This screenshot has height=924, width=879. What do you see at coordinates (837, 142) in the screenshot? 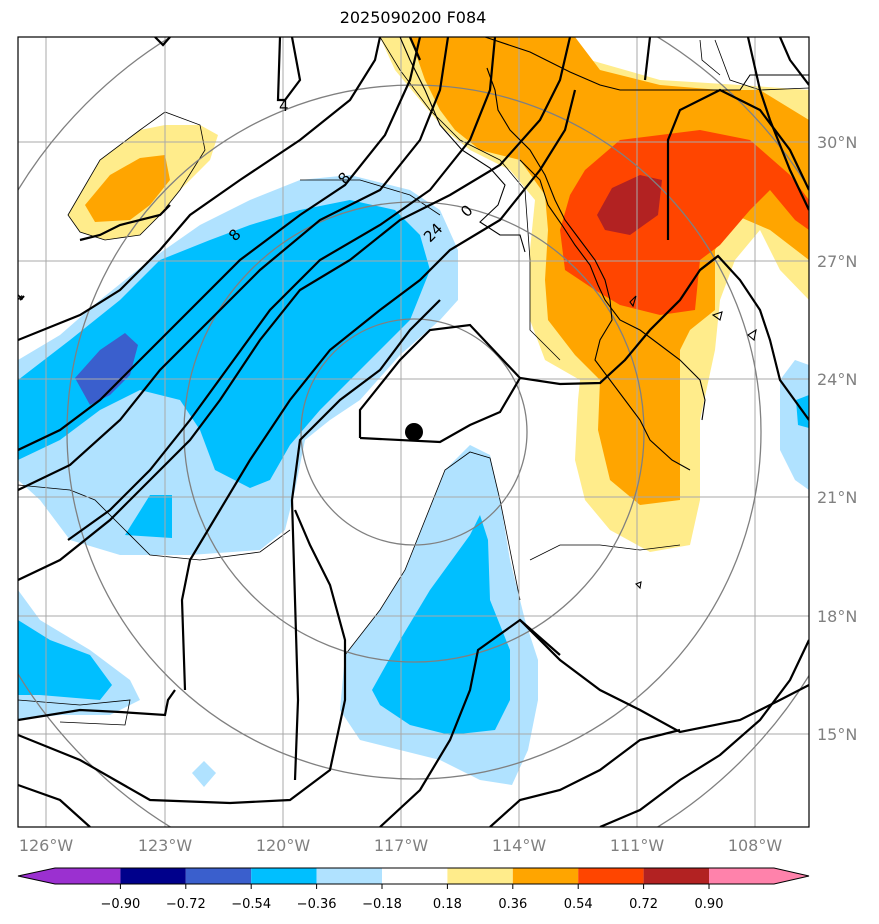
I see `lat-label-30n: 30°N` at bounding box center [837, 142].